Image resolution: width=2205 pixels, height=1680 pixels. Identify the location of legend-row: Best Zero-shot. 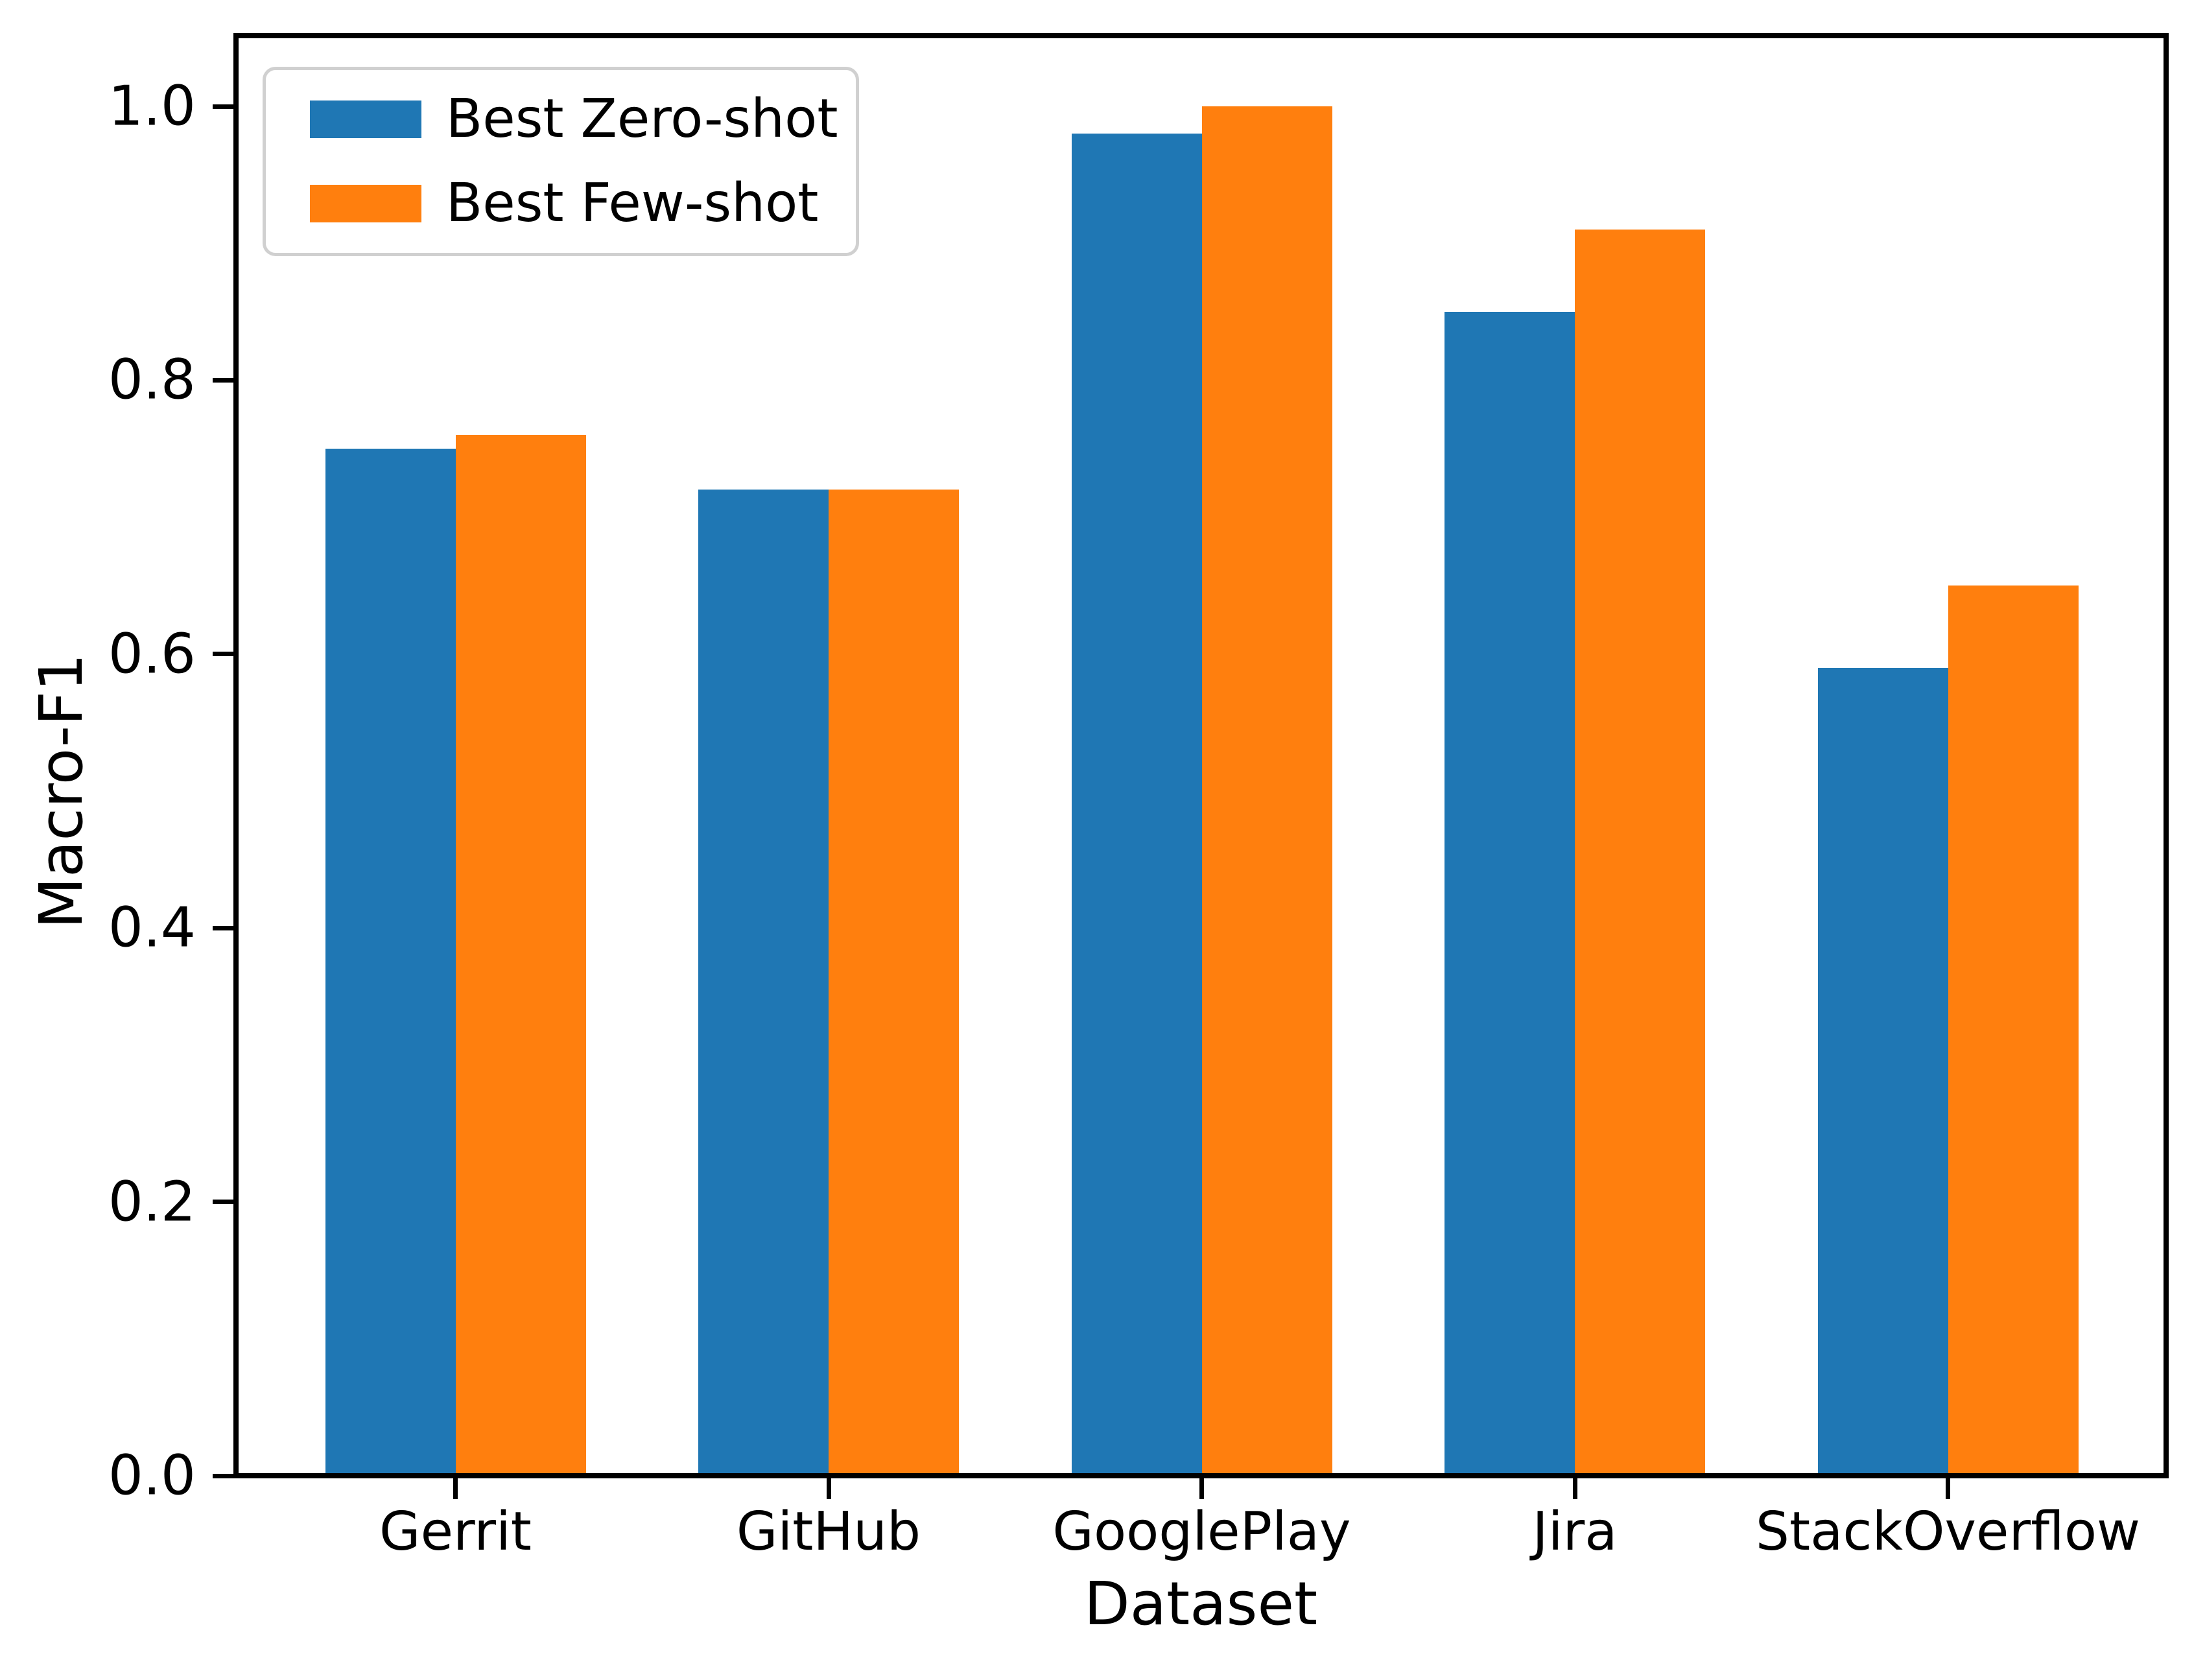
(574, 119).